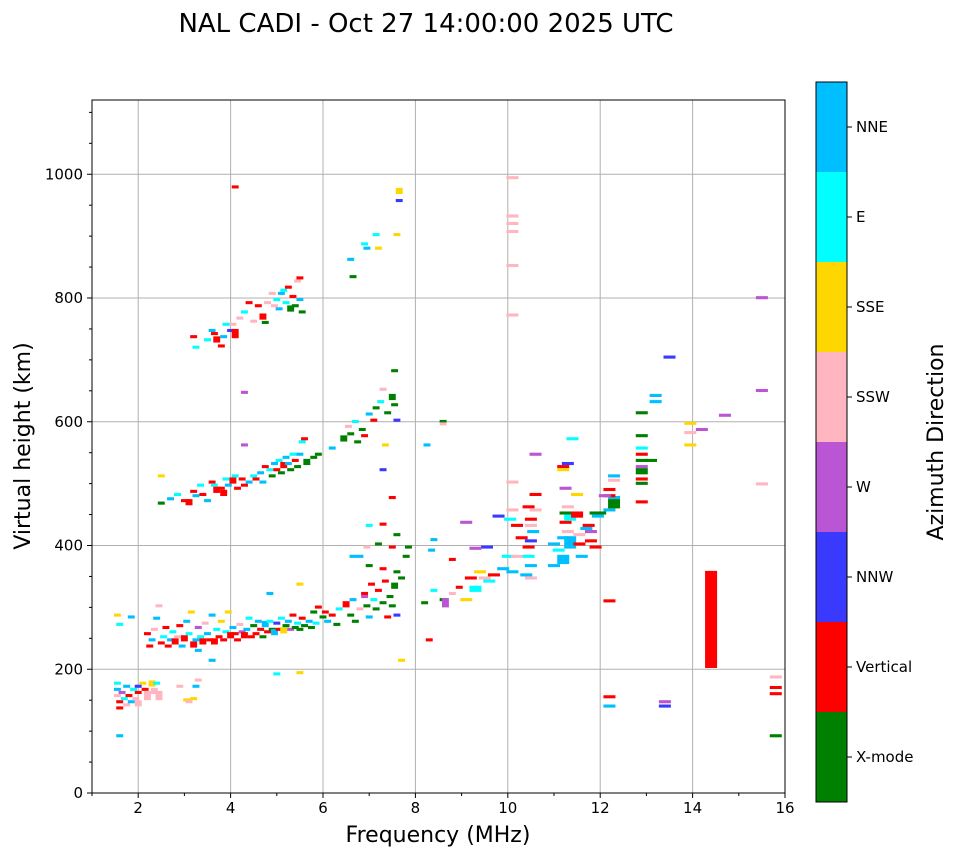 The width and height of the screenshot is (958, 861). What do you see at coordinates (68, 669) in the screenshot?
I see `y-tick-label: 200` at bounding box center [68, 669].